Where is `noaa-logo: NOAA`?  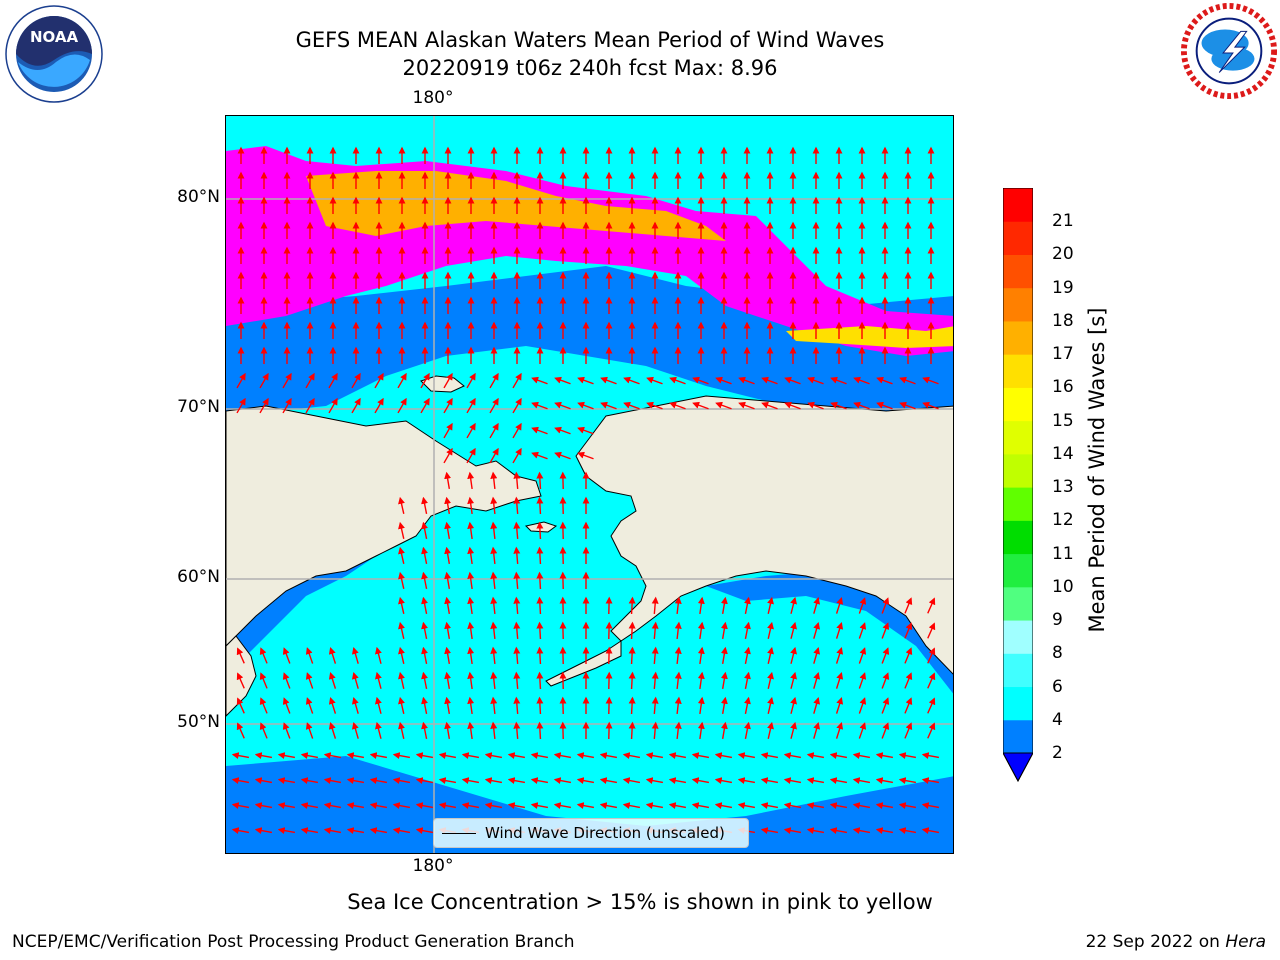 noaa-logo: NOAA is located at coordinates (54, 54).